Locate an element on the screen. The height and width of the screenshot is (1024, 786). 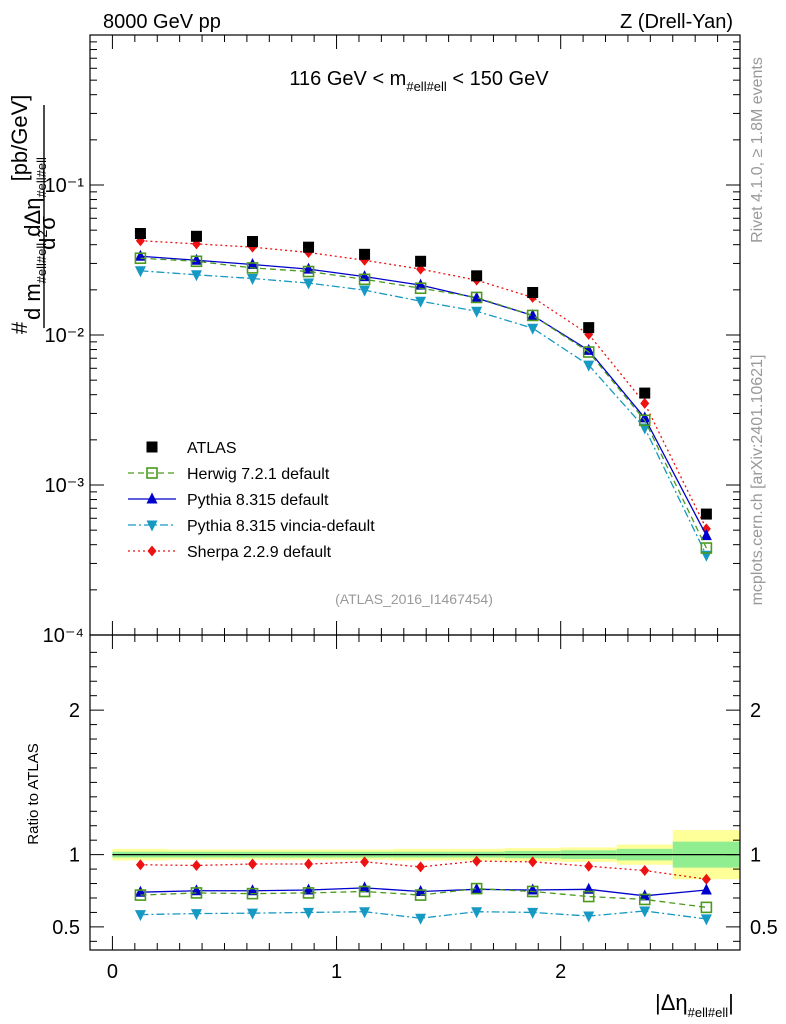
legend-label: ATLAS is located at coordinates (212, 448).